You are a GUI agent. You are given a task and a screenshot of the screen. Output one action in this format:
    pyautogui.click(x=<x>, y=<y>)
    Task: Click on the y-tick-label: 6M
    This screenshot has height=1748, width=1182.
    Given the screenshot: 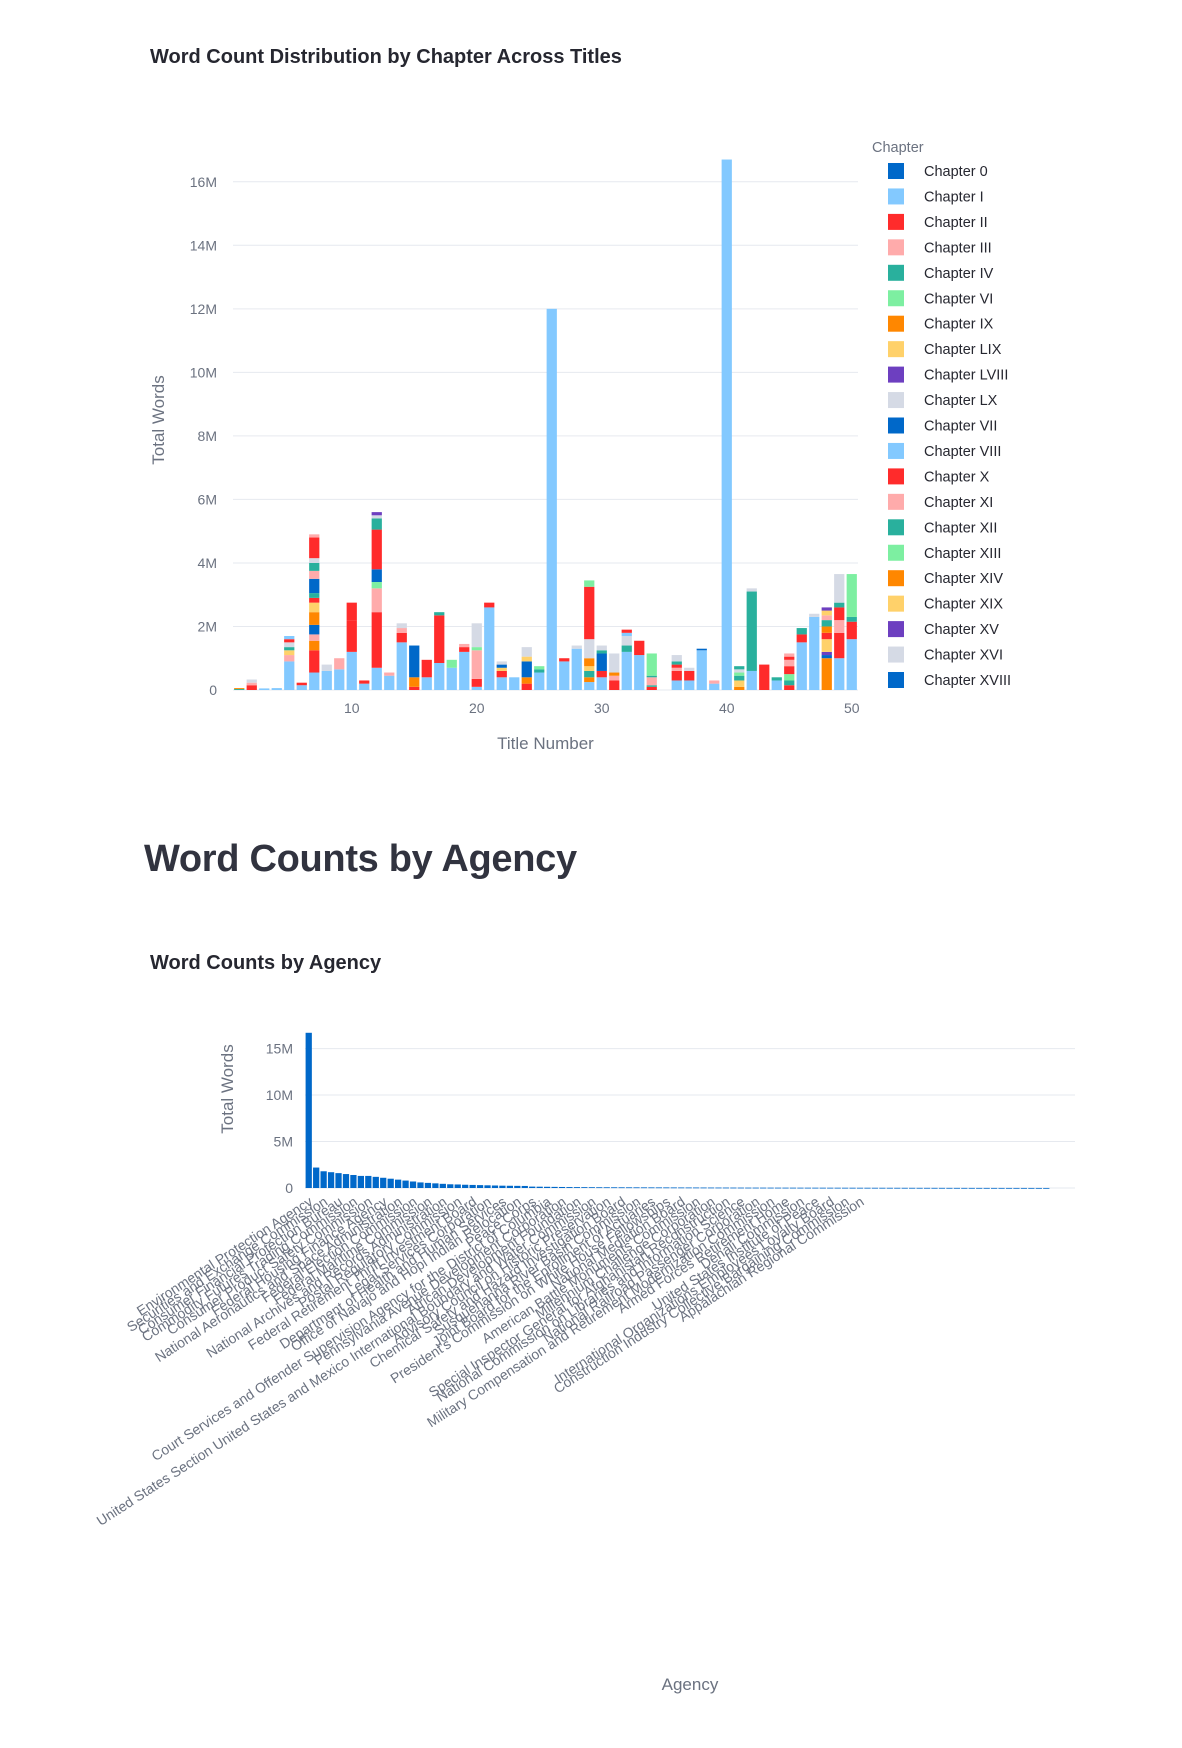 What is the action you would take?
    pyautogui.click(x=207, y=499)
    